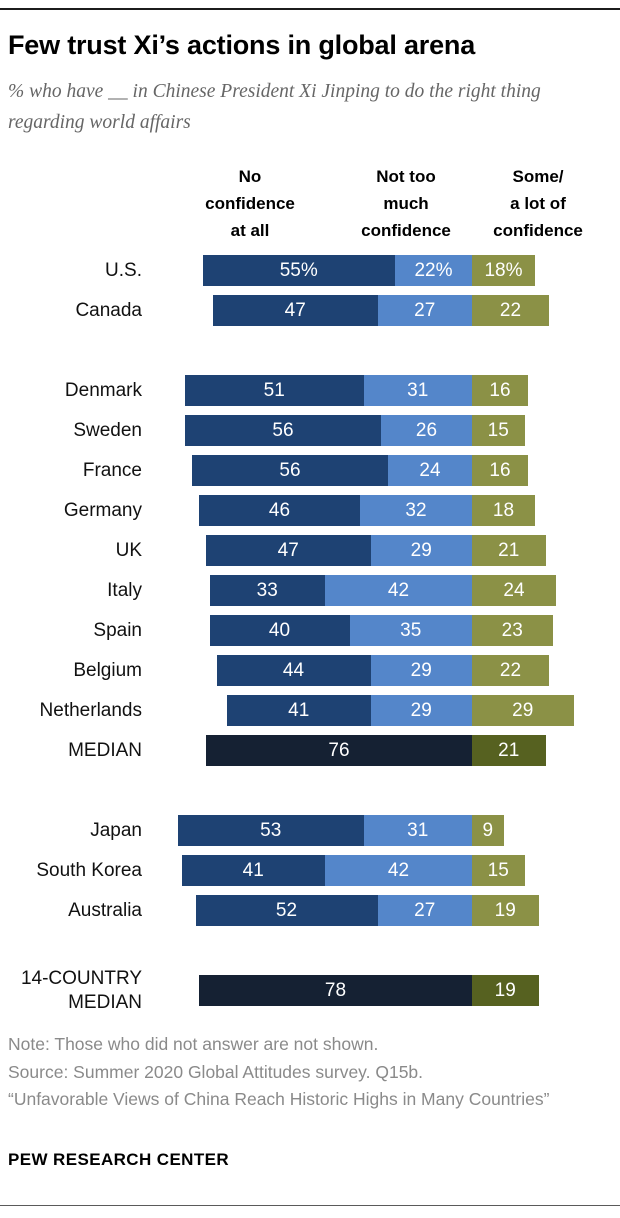  Describe the element at coordinates (286, 910) in the screenshot. I see `no-confidence-segment: 52` at that location.